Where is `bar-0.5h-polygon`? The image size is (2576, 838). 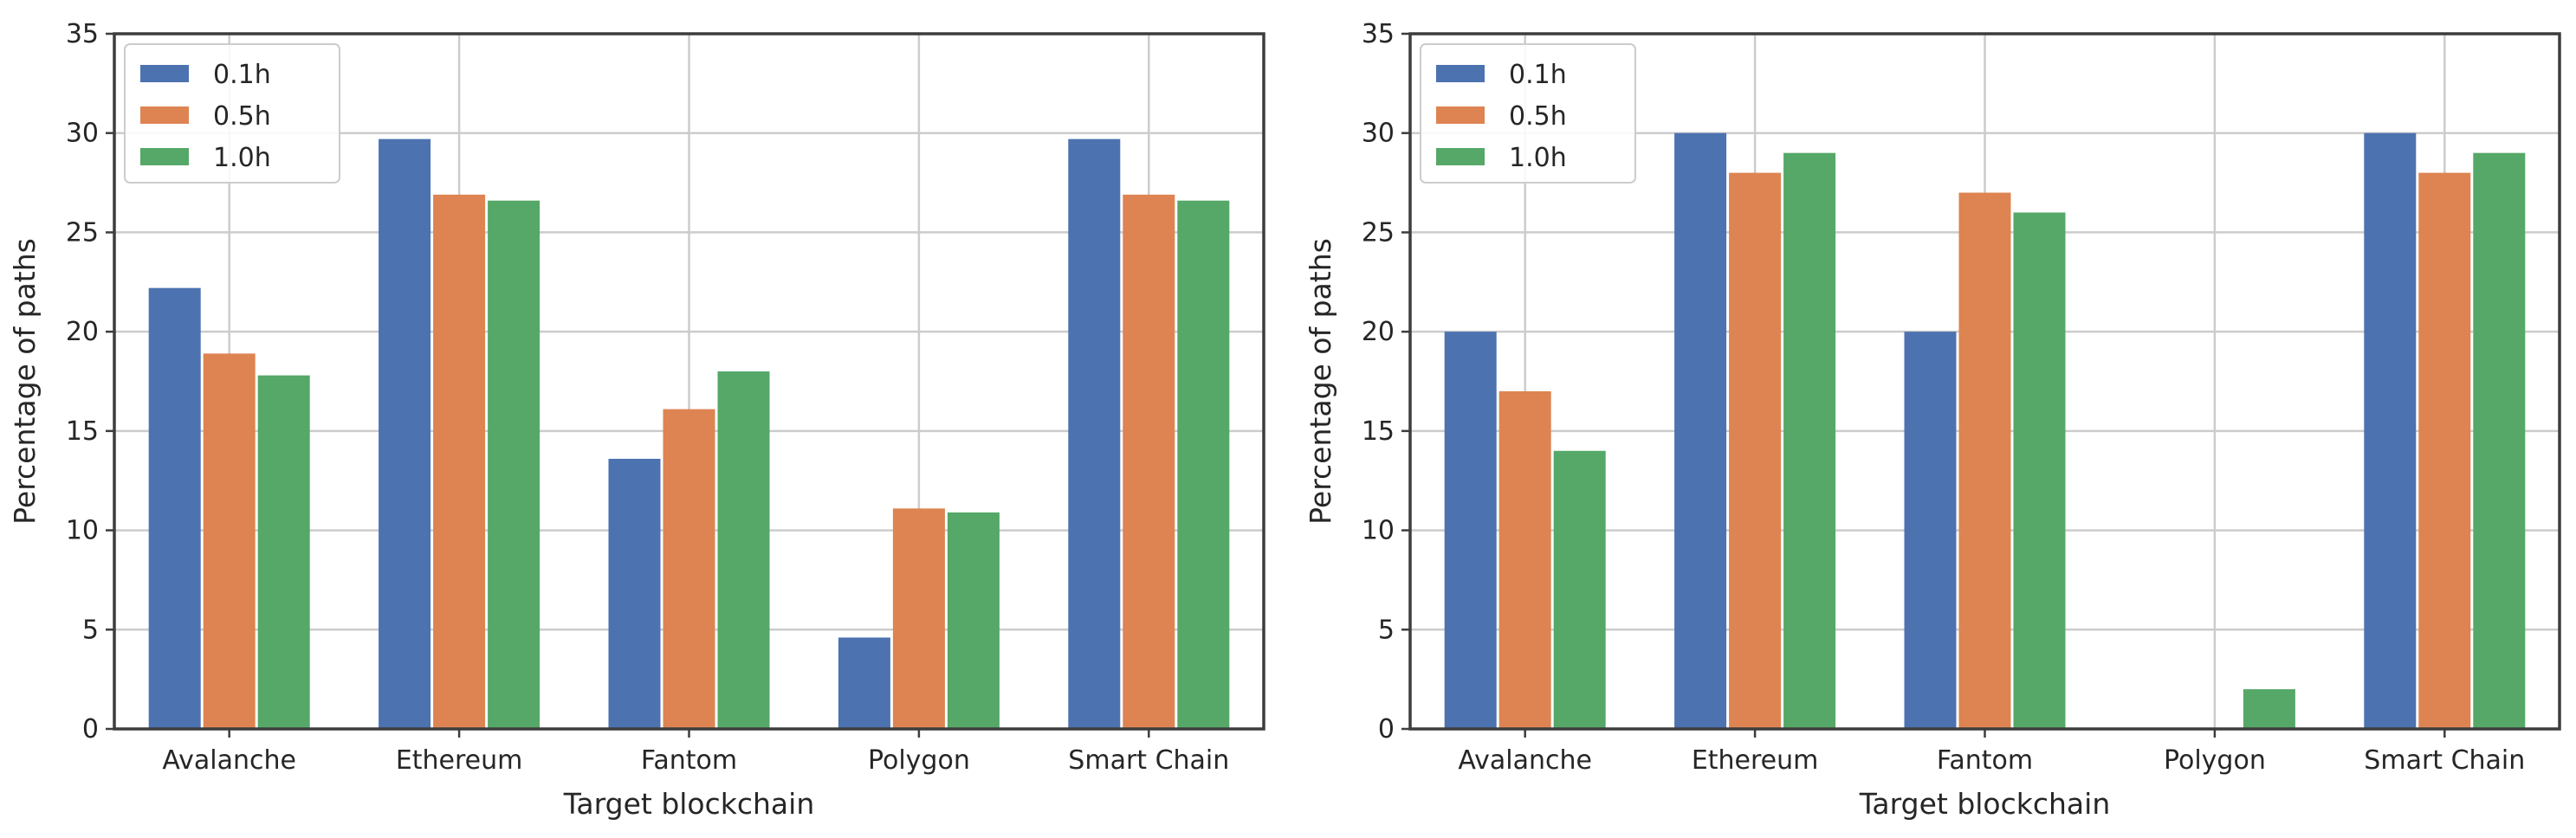
bar-0.5h-polygon is located at coordinates (918, 618).